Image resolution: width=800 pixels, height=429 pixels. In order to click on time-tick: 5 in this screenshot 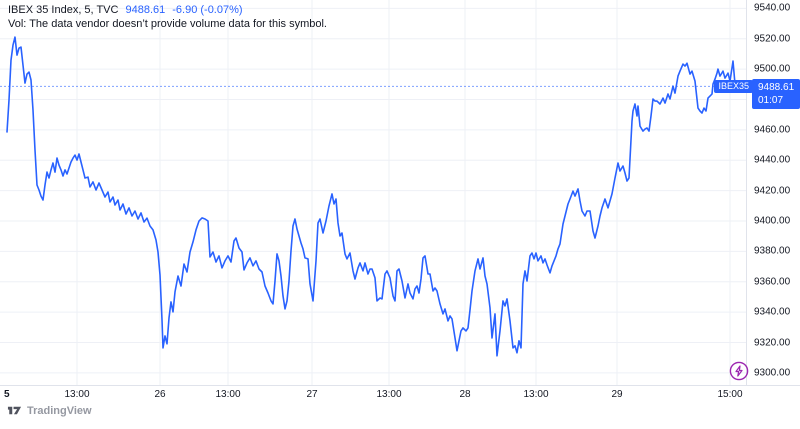, I will do `click(7, 394)`.